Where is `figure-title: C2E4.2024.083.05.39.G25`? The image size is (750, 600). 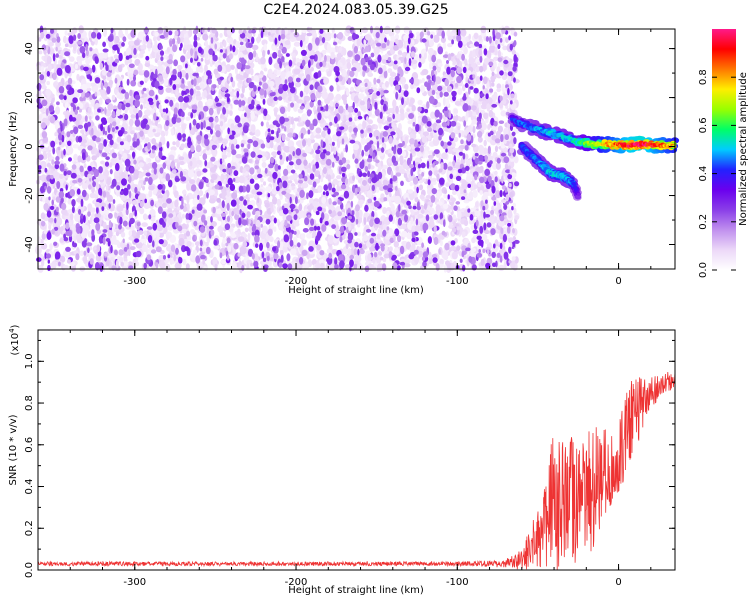 figure-title: C2E4.2024.083.05.39.G25 is located at coordinates (355, 10).